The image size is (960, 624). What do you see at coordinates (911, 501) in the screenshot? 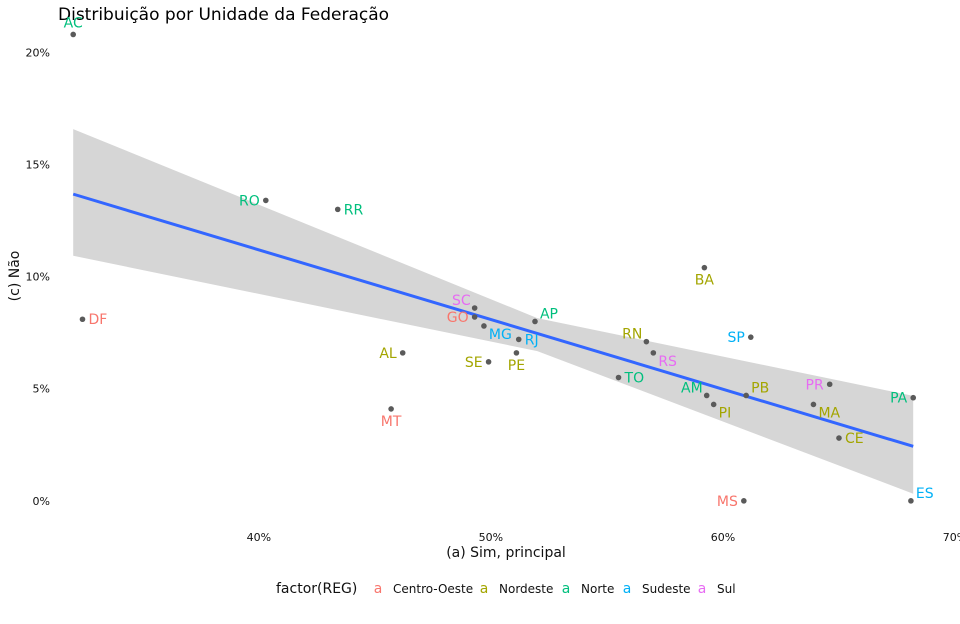
I see `point-es` at bounding box center [911, 501].